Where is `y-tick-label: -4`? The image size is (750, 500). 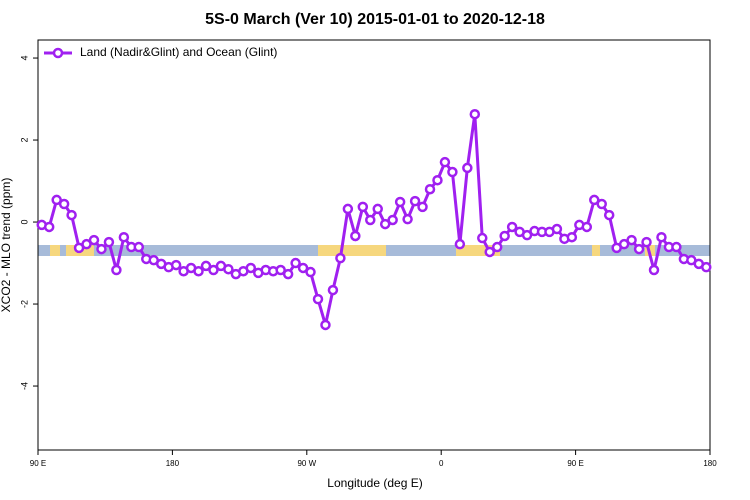
y-tick-label: -4 is located at coordinates (24, 386).